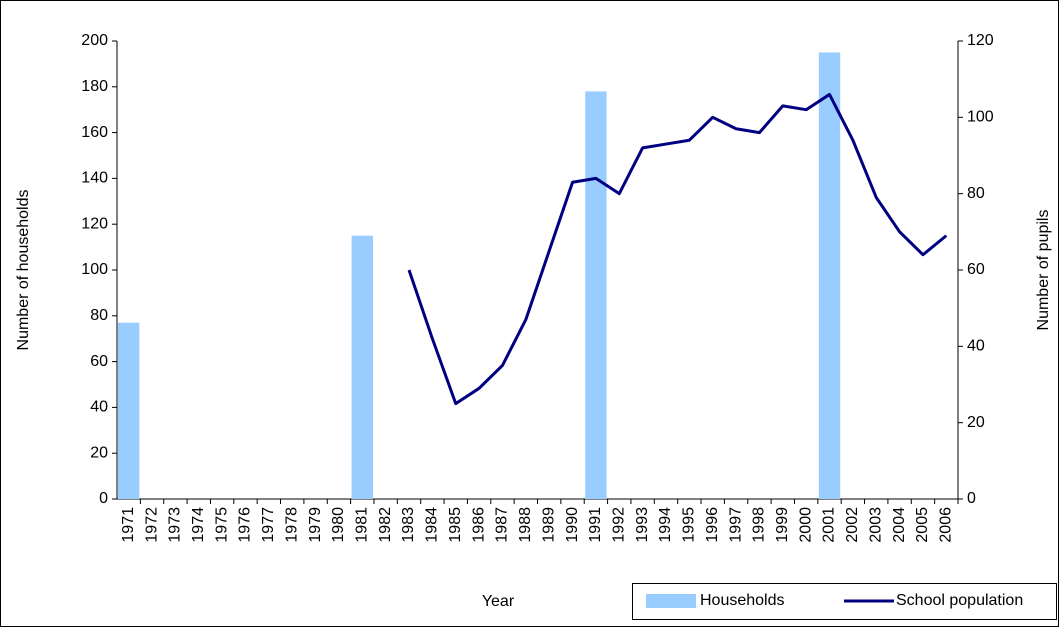  What do you see at coordinates (94, 269) in the screenshot?
I see `y-tick-label: 100` at bounding box center [94, 269].